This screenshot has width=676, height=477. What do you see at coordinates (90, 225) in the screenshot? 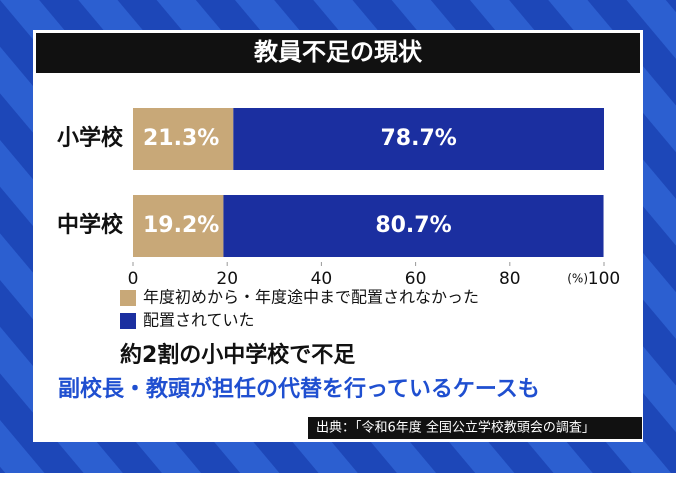
I see `category-label: 中学校` at bounding box center [90, 225].